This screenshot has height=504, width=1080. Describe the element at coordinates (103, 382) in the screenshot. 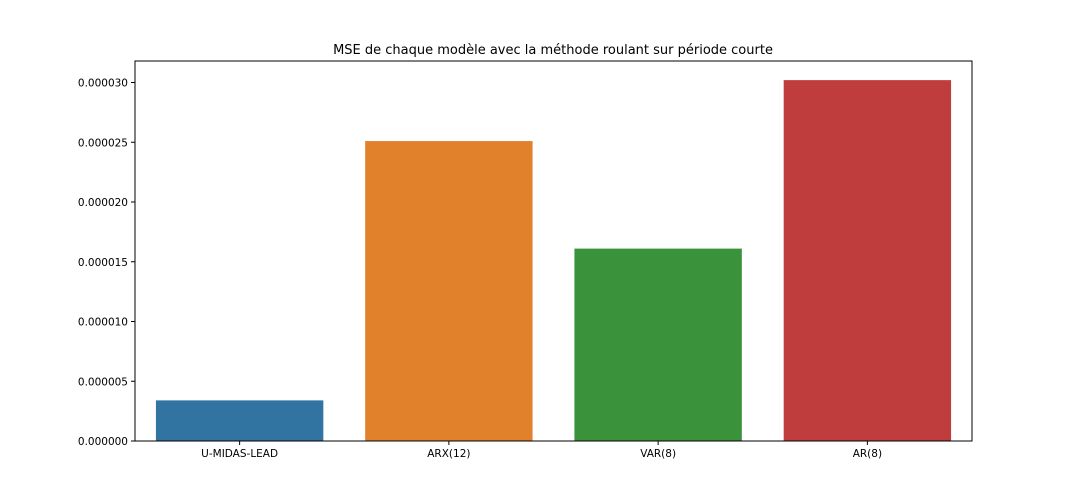

I see `y-tick-label: 0.000005` at that location.